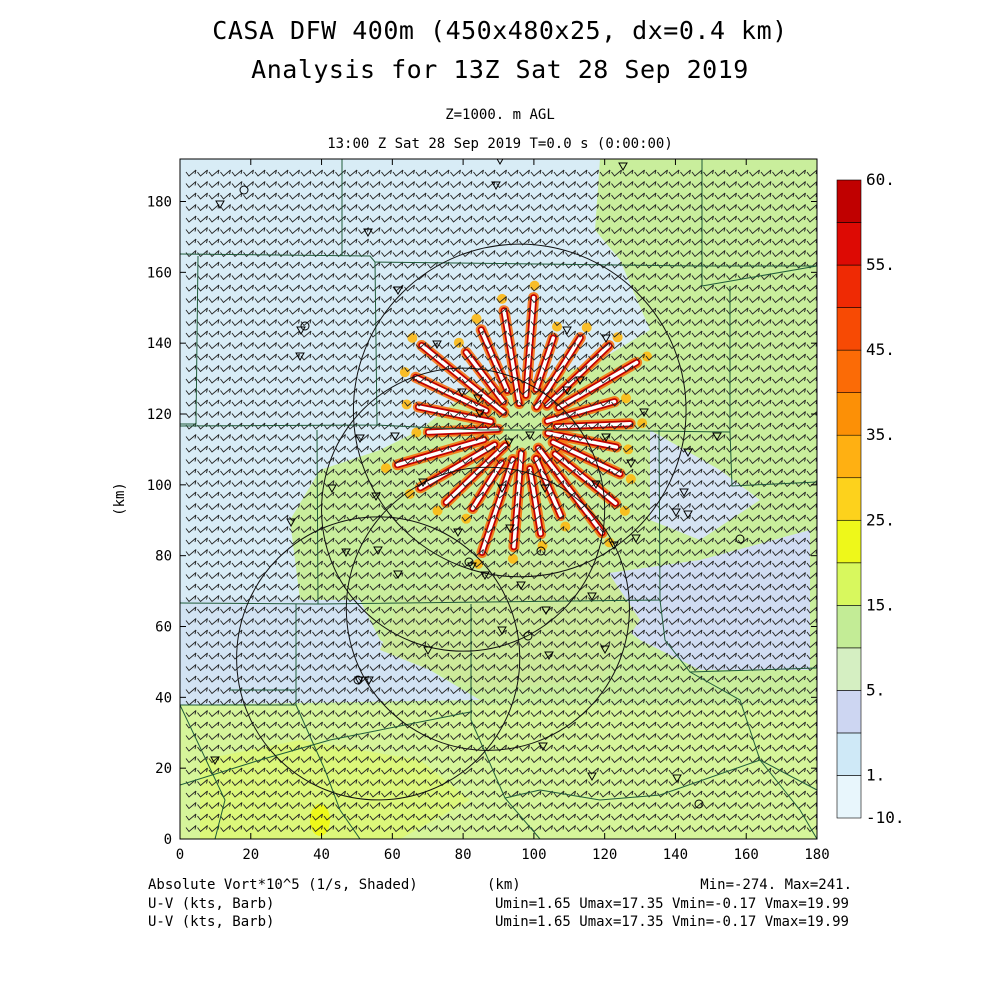 This screenshot has height=1000, width=1000. I want to click on x-tick-label: 100, so click(533, 855).